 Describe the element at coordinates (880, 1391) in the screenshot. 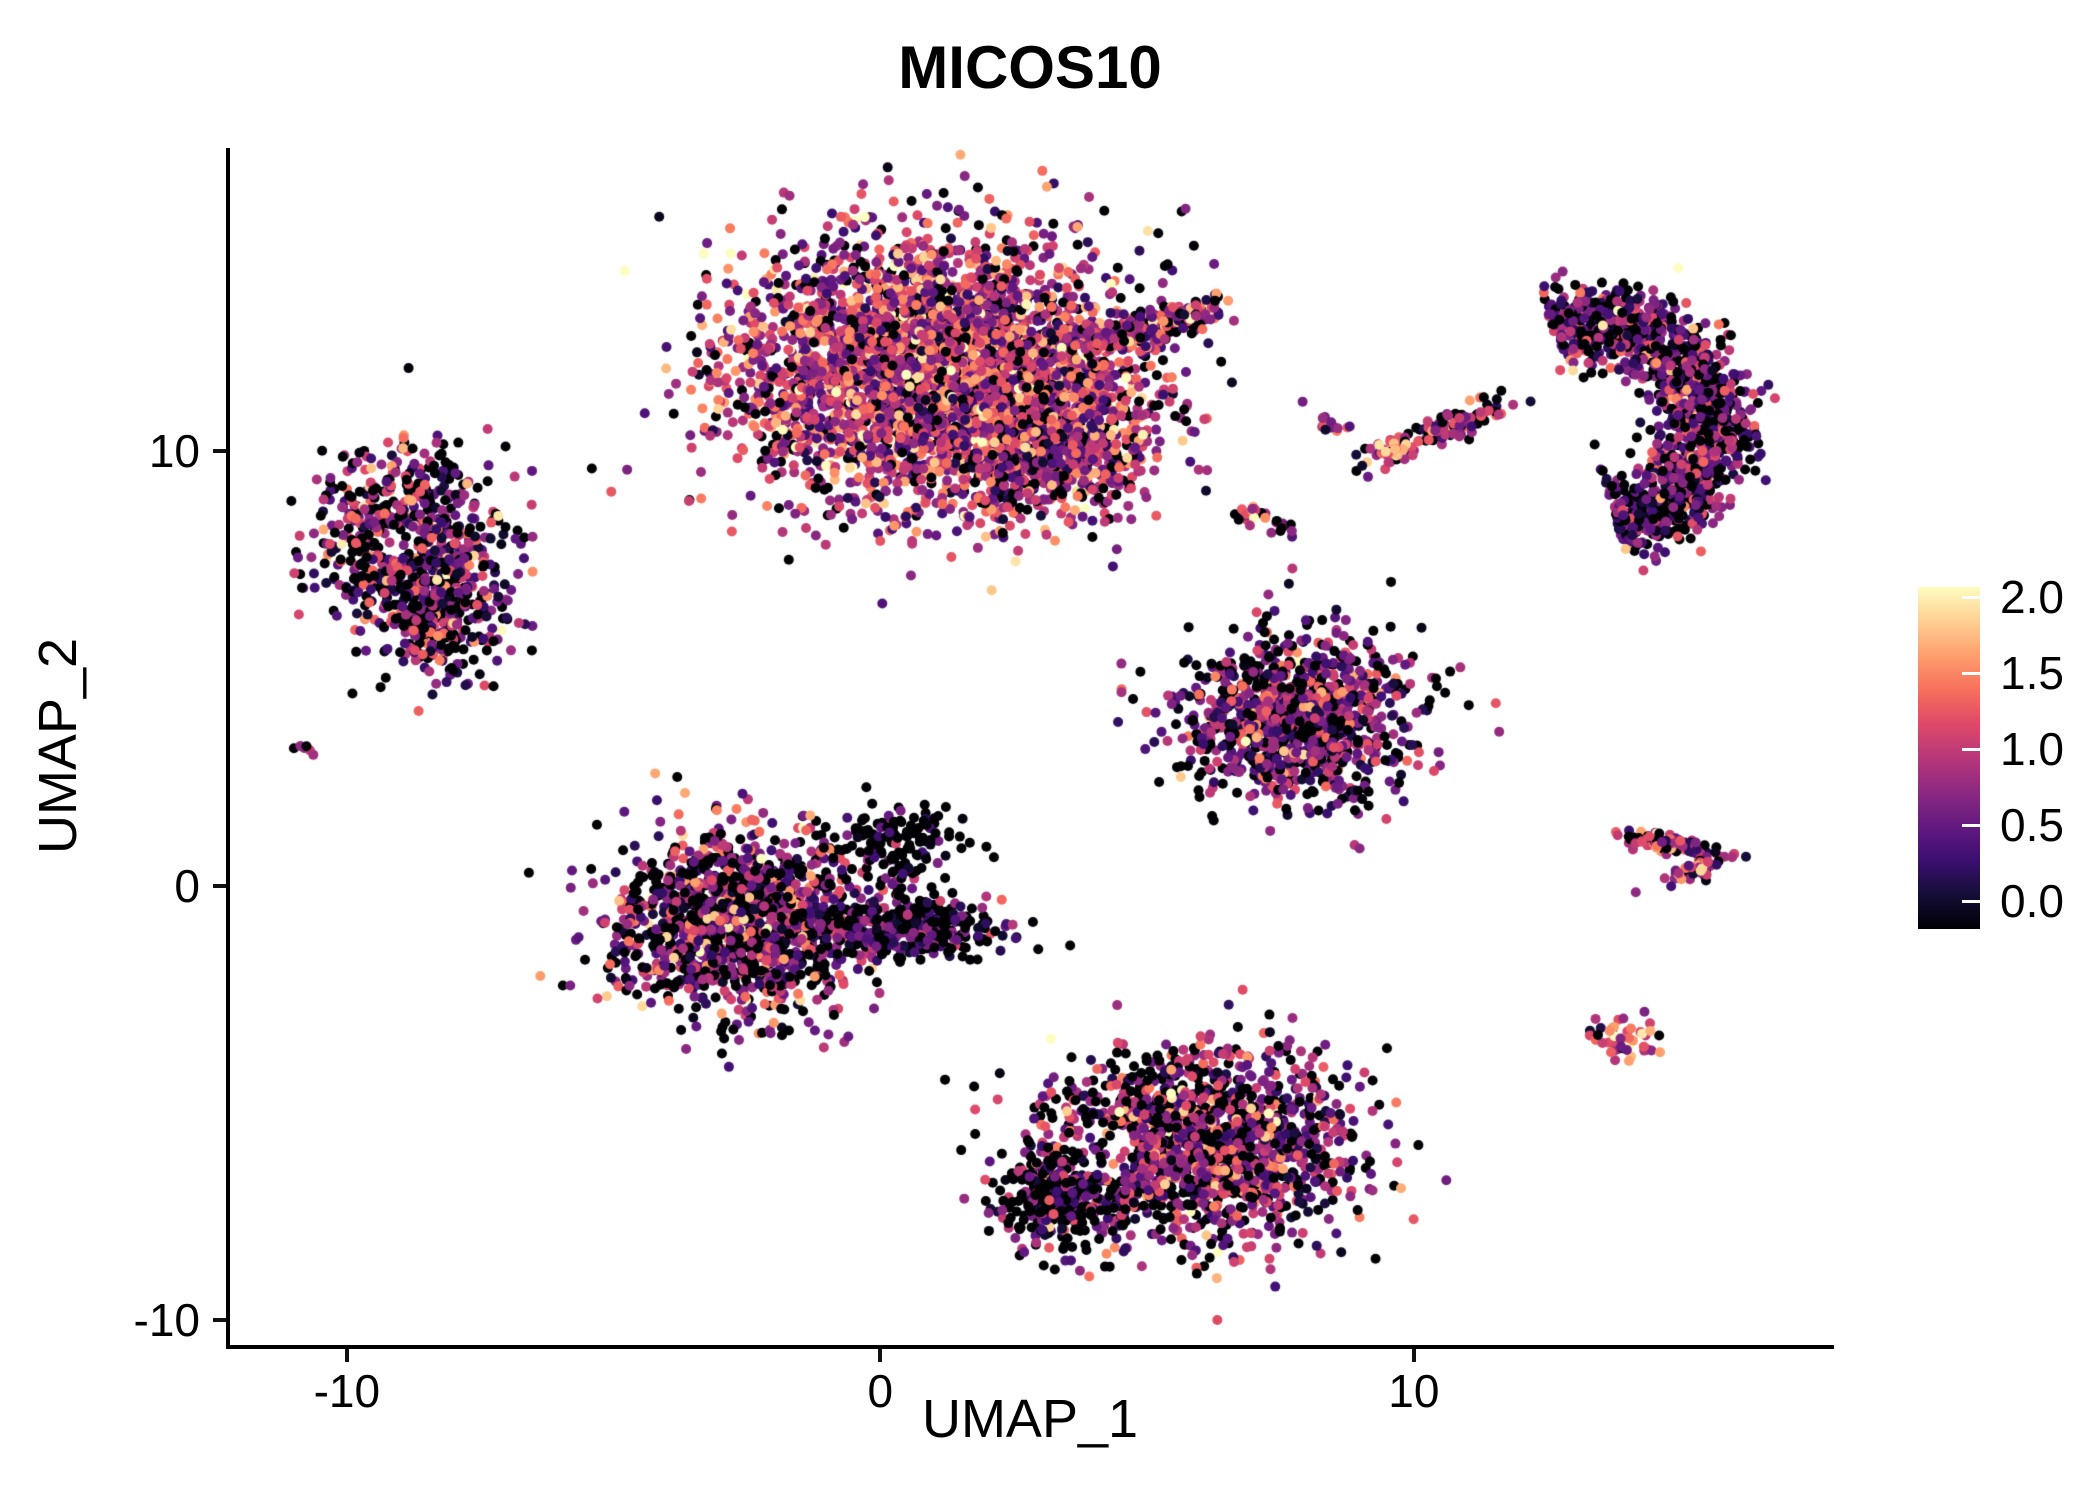

I see `x-tick-label: 0` at that location.